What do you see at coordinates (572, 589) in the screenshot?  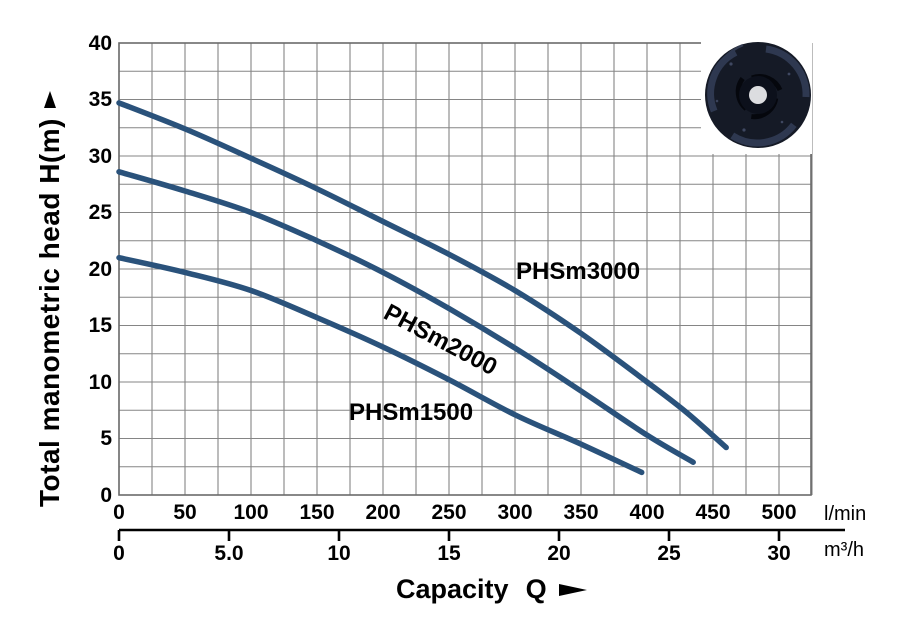 I see `right-arrow-icon` at bounding box center [572, 589].